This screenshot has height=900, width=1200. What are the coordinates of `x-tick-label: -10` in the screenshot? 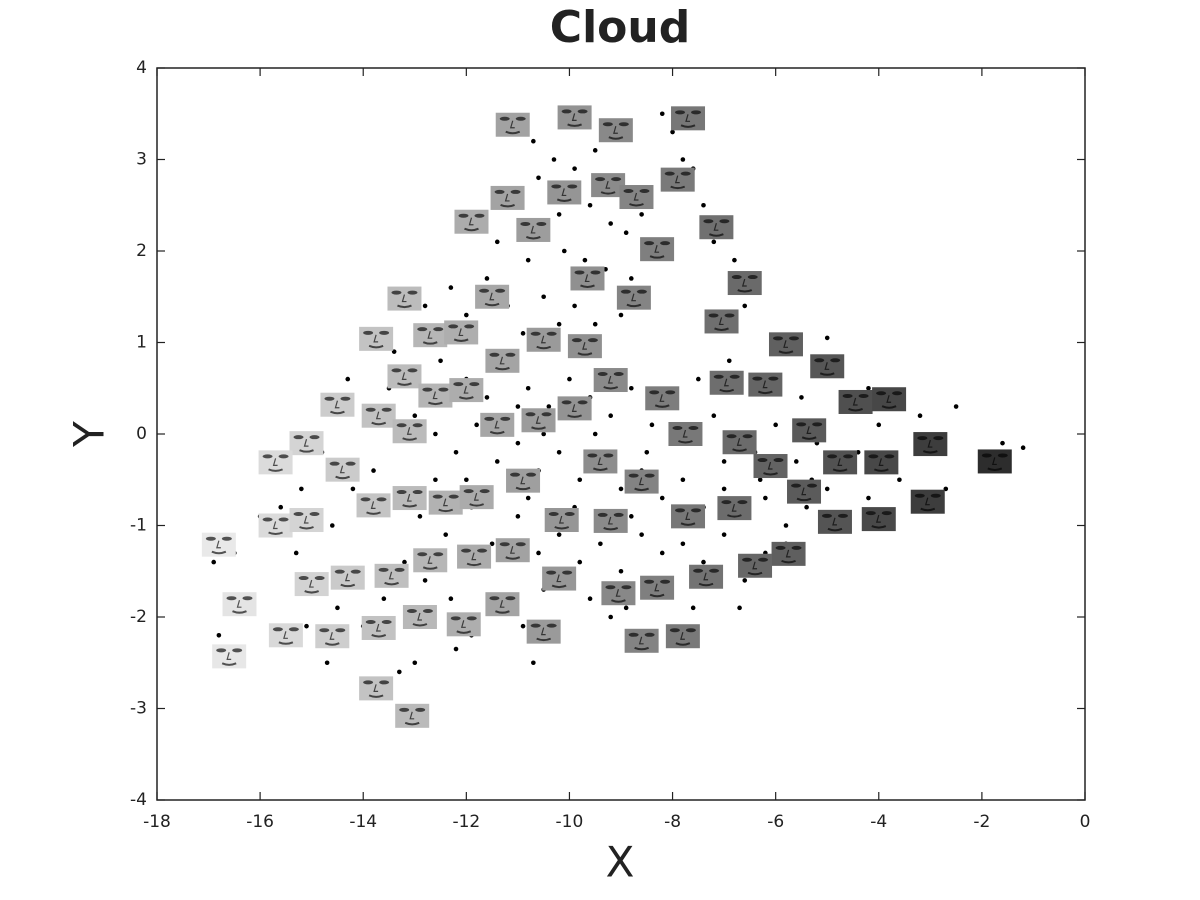 It's located at (570, 822).